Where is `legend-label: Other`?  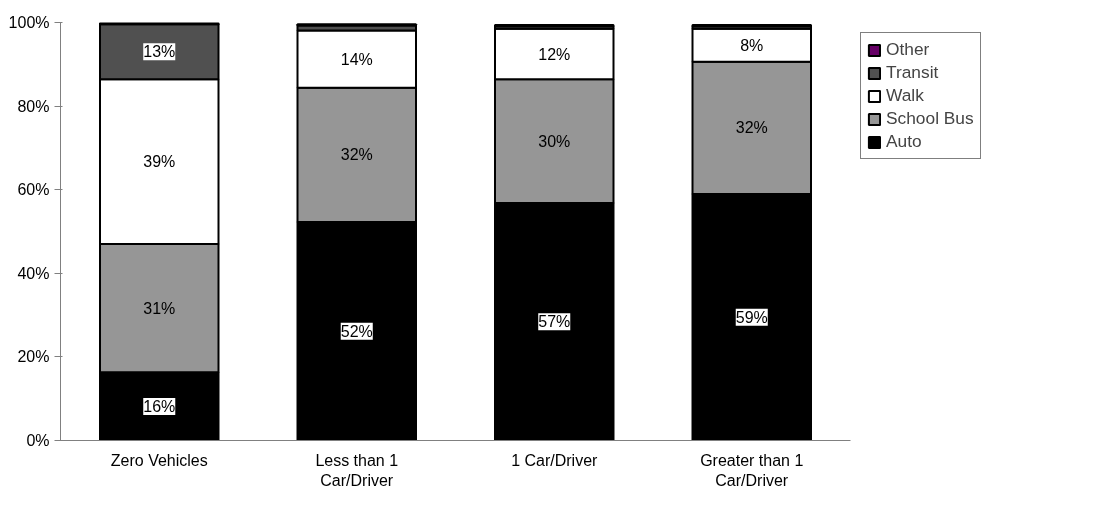
legend-label: Other is located at coordinates (908, 49).